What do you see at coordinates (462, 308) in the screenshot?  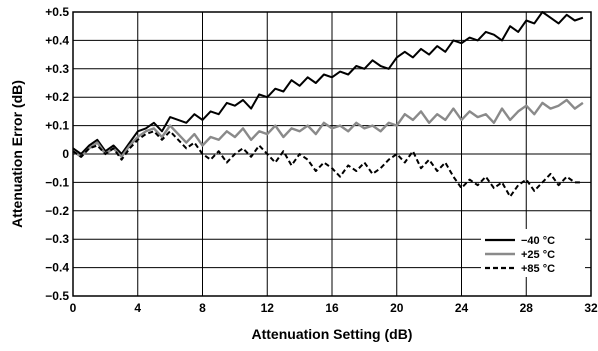 I see `x-tick-label: 24` at bounding box center [462, 308].